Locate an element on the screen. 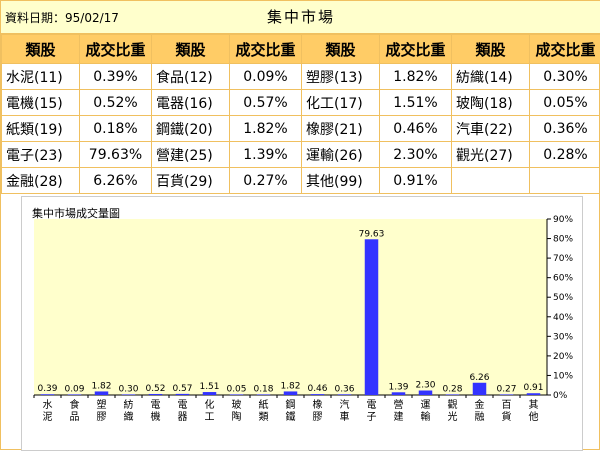 This screenshot has height=452, width=600. x-tick-label-char: 紡 is located at coordinates (129, 404).